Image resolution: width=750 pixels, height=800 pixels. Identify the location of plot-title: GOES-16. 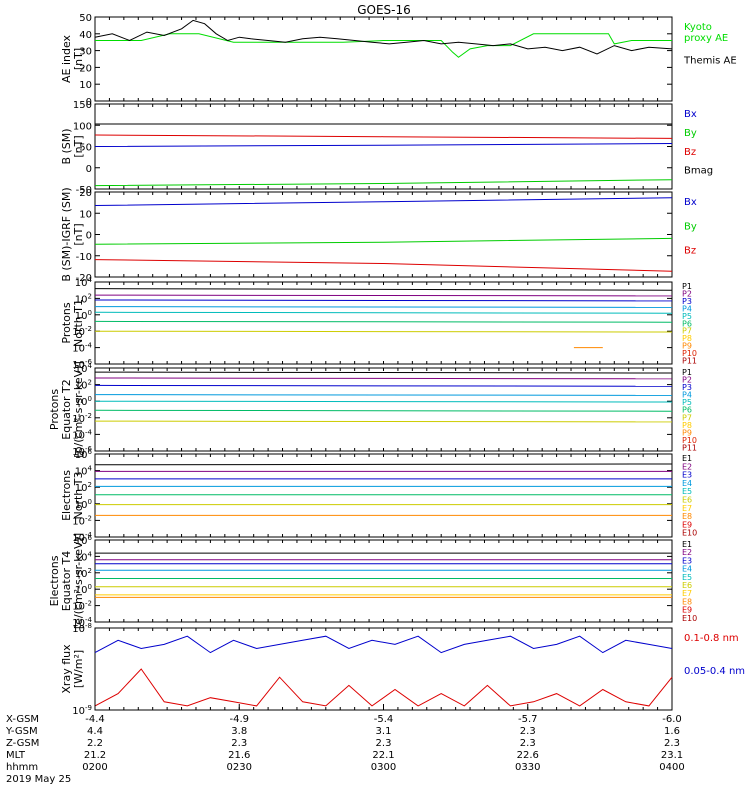
(384, 10).